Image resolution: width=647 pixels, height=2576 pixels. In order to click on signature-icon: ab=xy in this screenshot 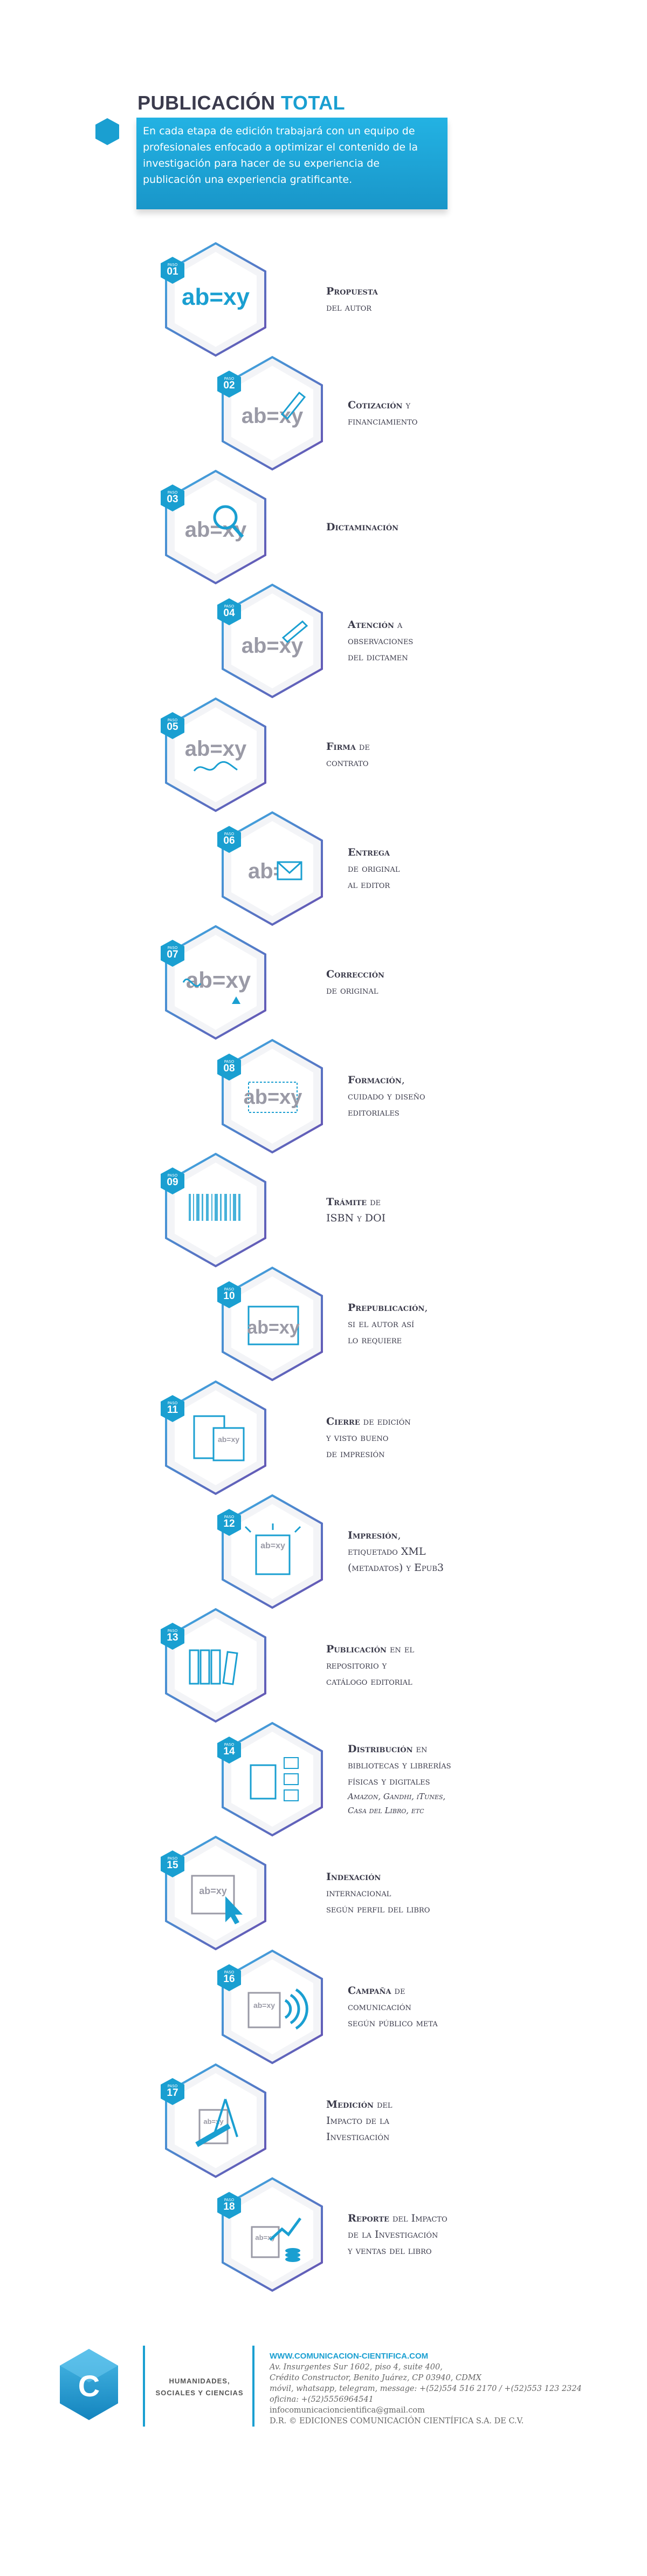, I will do `click(216, 754)`.